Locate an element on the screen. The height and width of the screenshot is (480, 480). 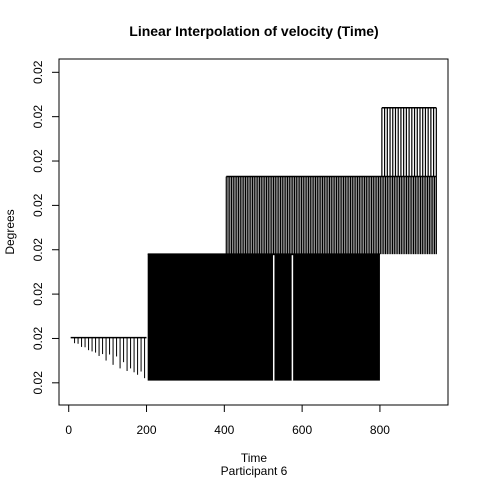
x-tick-label: 600 is located at coordinates (302, 430).